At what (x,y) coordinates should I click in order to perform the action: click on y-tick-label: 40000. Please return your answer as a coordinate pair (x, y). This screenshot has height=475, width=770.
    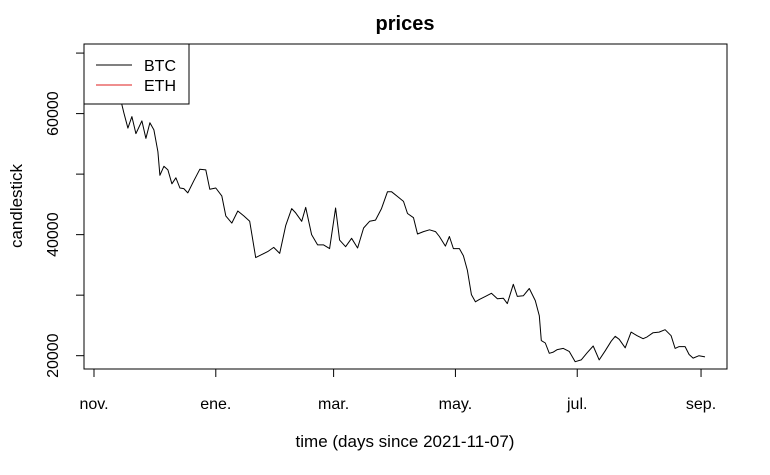
    Looking at the image, I should click on (53, 234).